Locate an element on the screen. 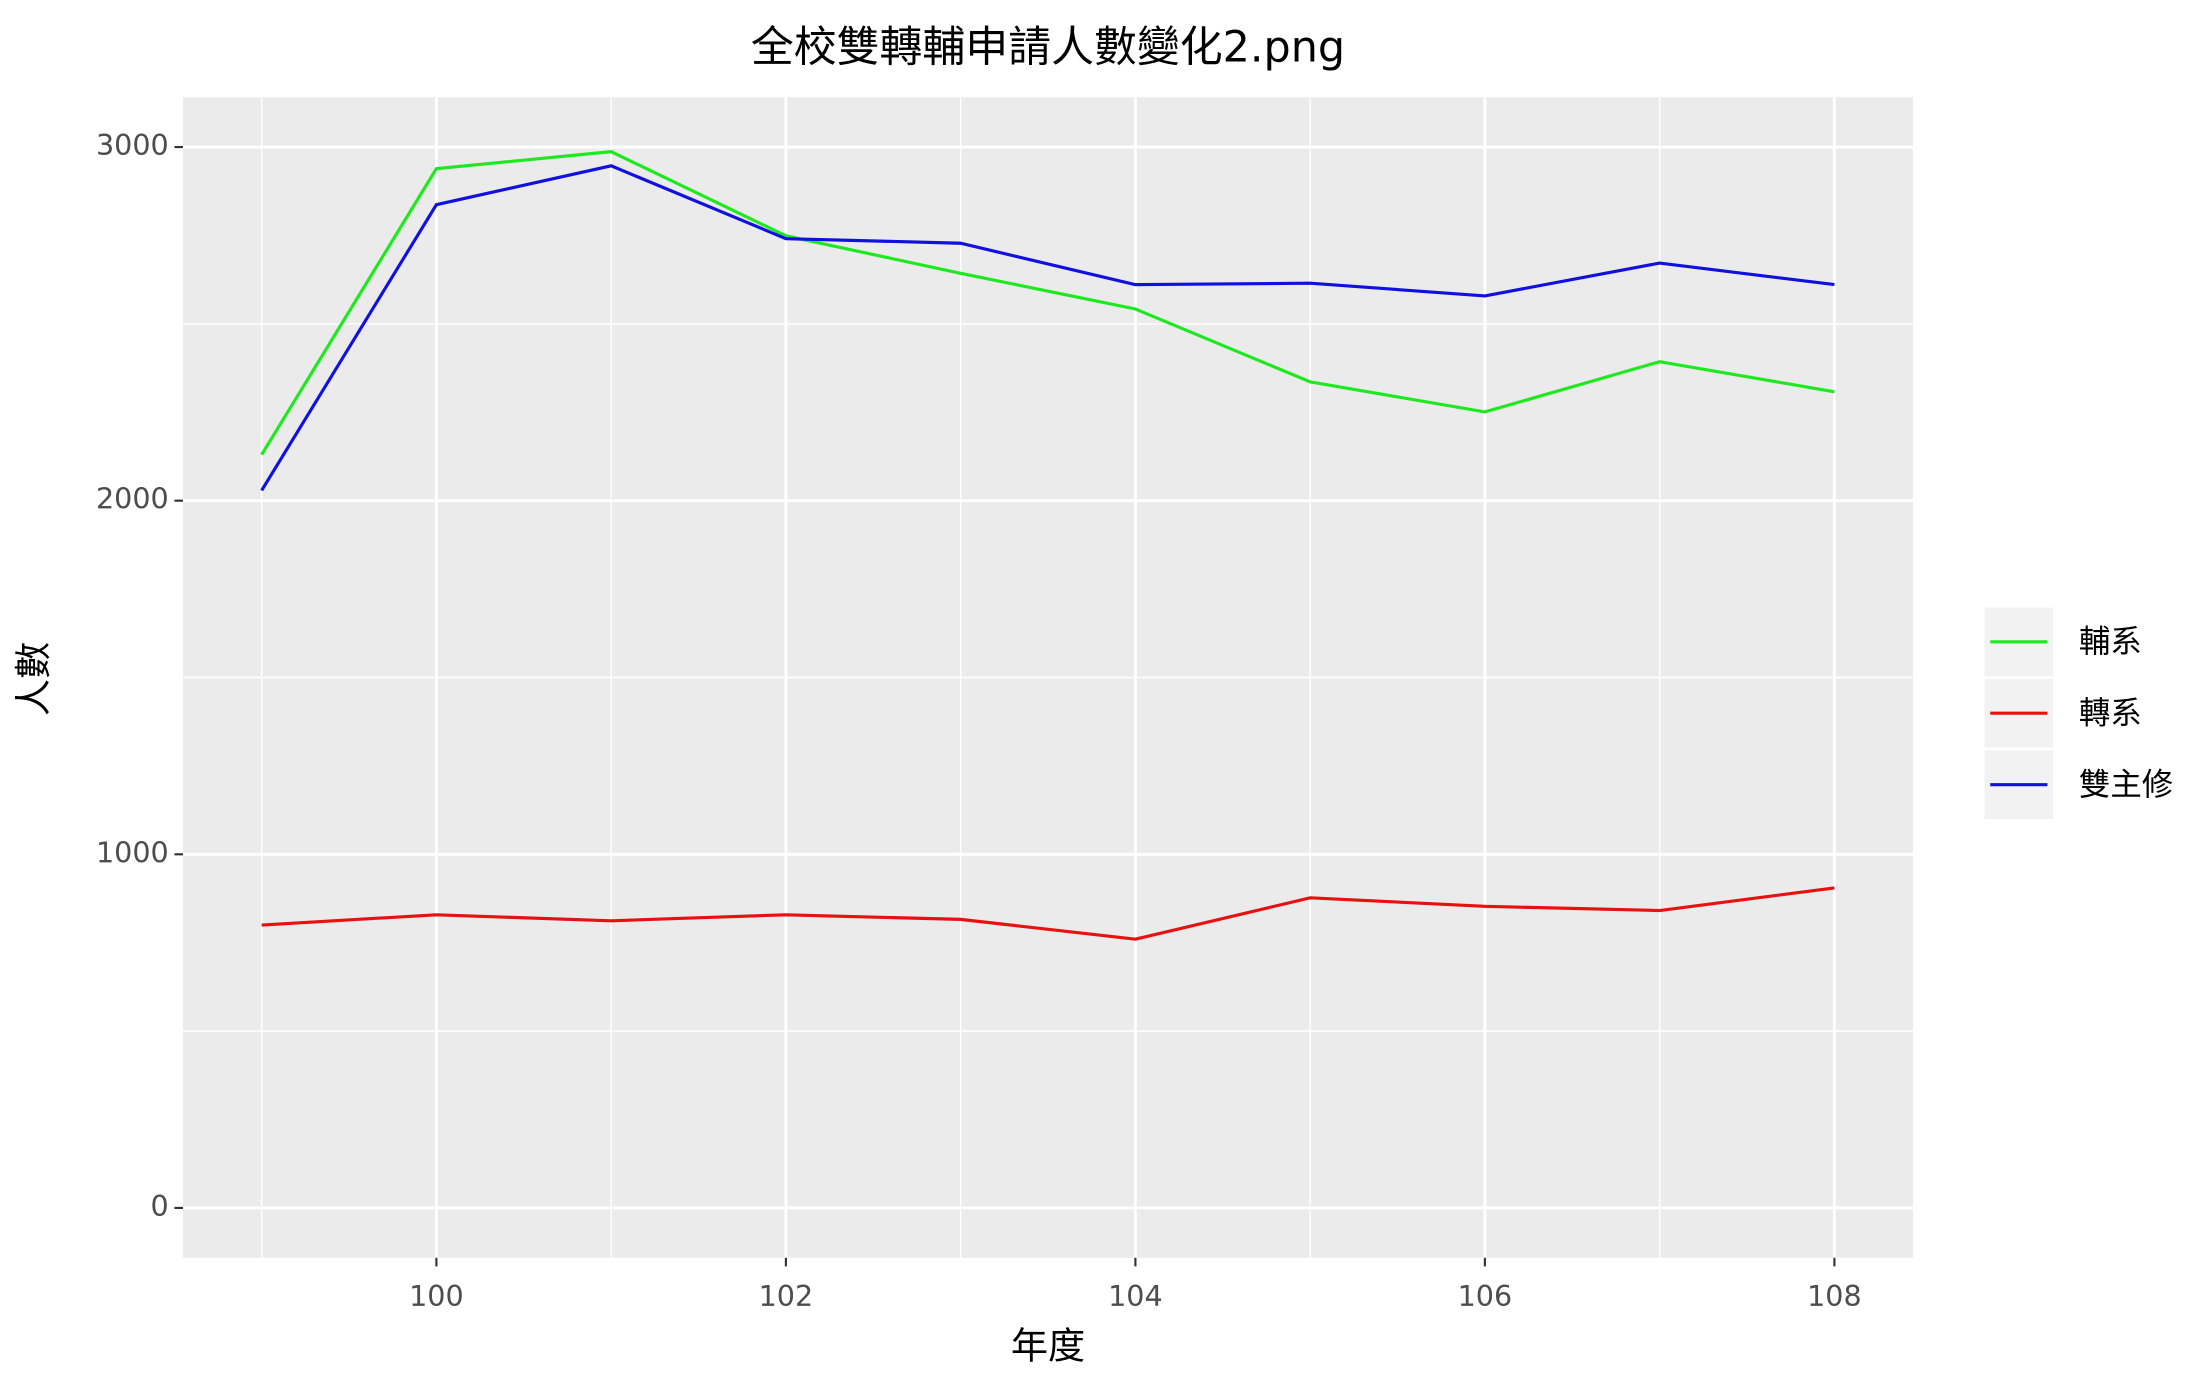  x-tick-label: 108 is located at coordinates (1834, 1296).